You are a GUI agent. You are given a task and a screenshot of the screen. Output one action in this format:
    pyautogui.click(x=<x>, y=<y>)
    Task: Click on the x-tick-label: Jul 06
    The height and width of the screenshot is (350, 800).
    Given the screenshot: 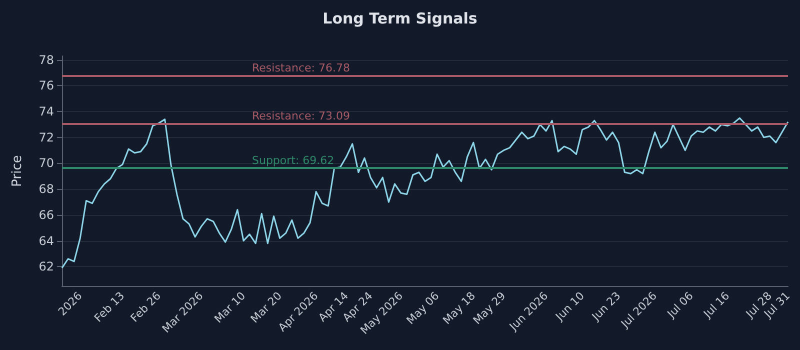 What is the action you would take?
    pyautogui.click(x=680, y=305)
    